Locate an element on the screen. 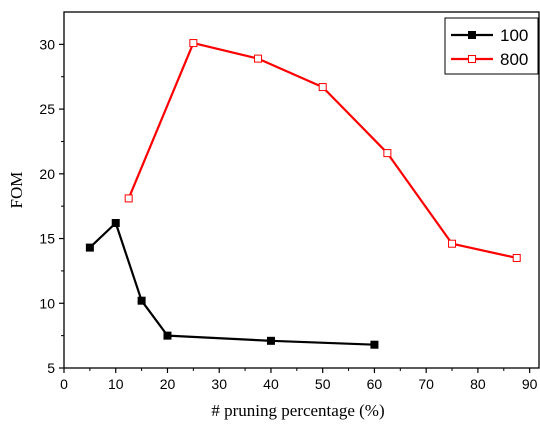  legend-label-100: 100 is located at coordinates (514, 35).